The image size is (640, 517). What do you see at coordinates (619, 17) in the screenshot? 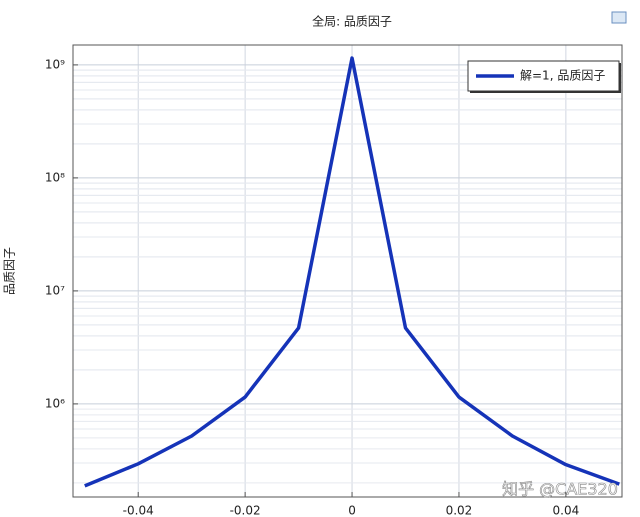
I see `toolbar-icon` at bounding box center [619, 17].